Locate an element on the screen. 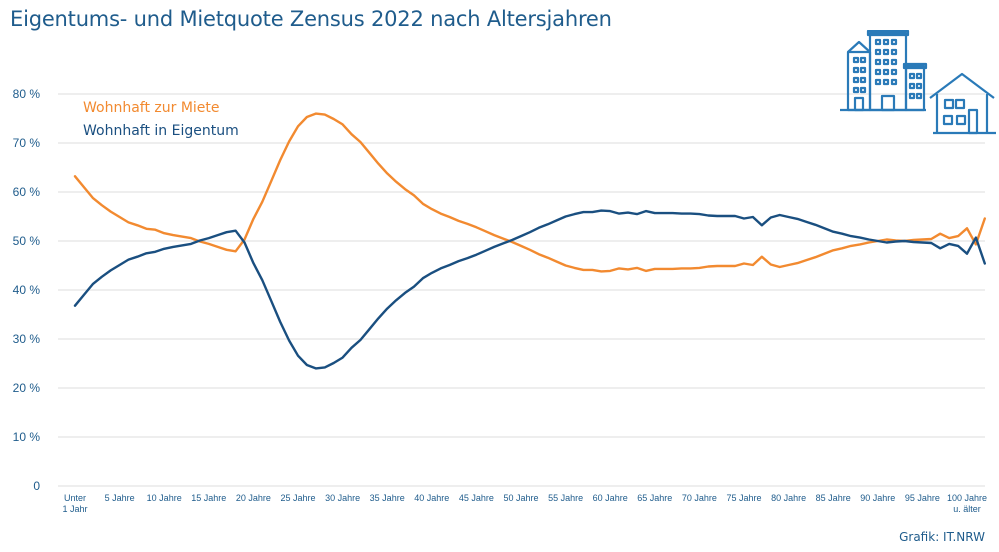 This screenshot has height=552, width=999. y-tick-label: 20 % is located at coordinates (27, 388).